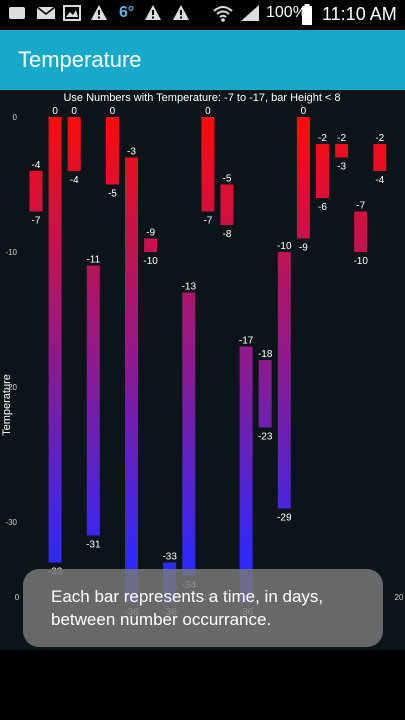 This screenshot has height=720, width=405. Describe the element at coordinates (265, 354) in the screenshot. I see `bar-top-label: -18` at that location.